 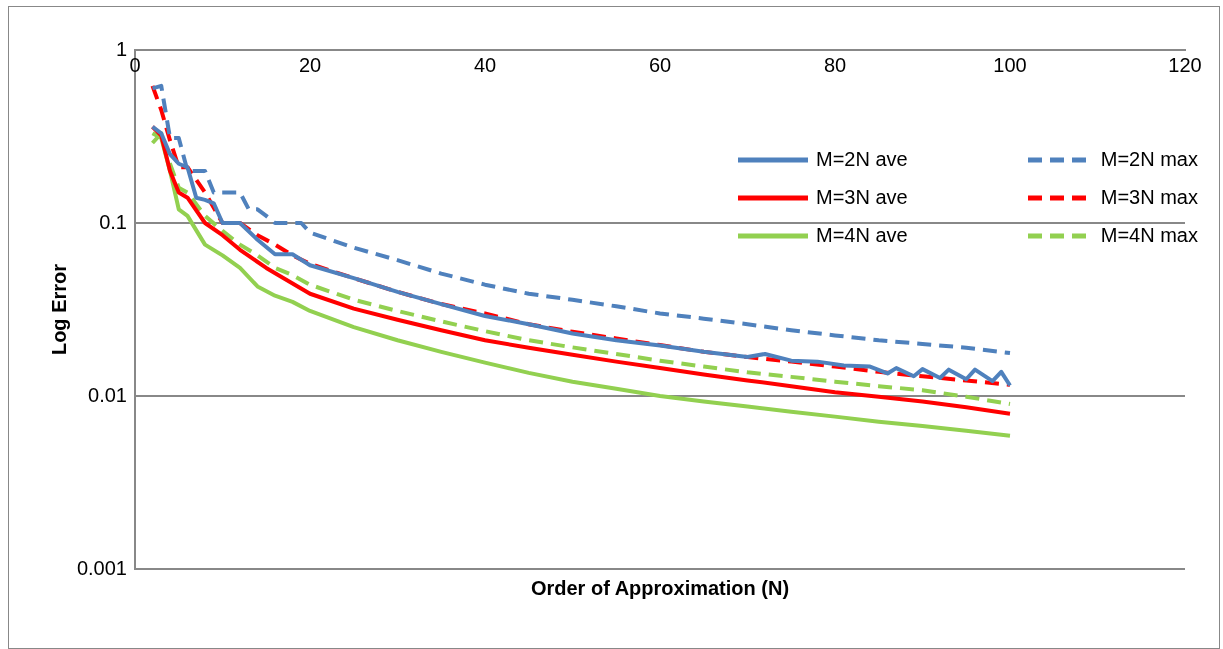 What do you see at coordinates (1149, 235) in the screenshot?
I see `legend-label: M=4N max` at bounding box center [1149, 235].